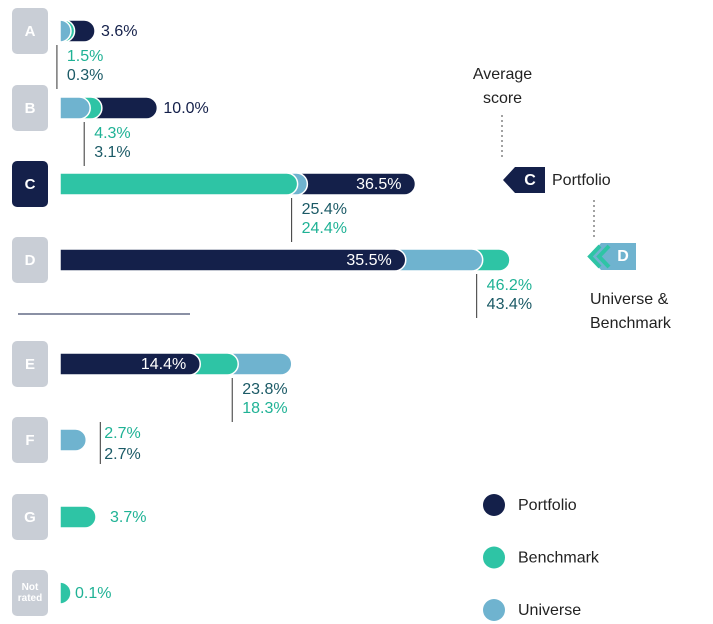 This screenshot has width=713, height=624. I want to click on value-label: 3.1%, so click(112, 152).